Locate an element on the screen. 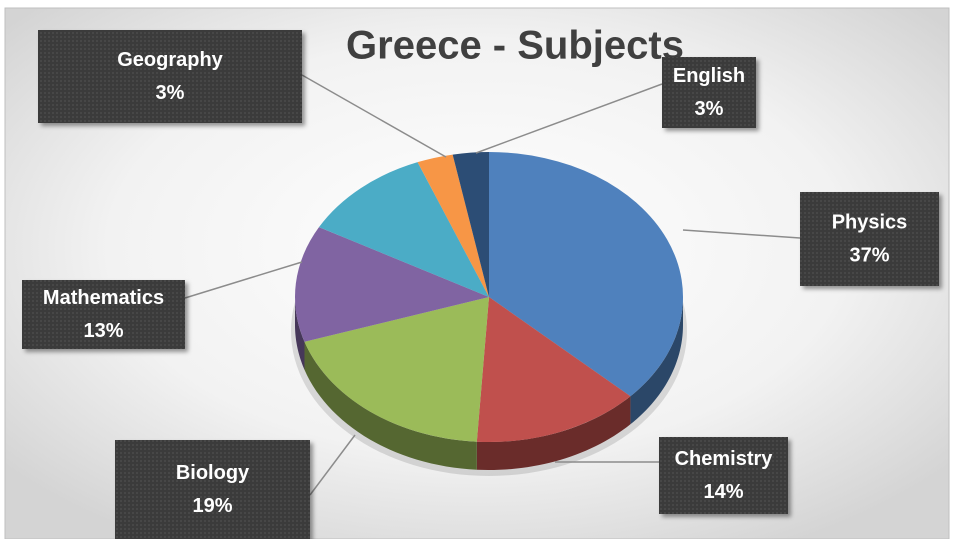 This screenshot has width=955, height=539. data-label: Biology 19% is located at coordinates (212, 489).